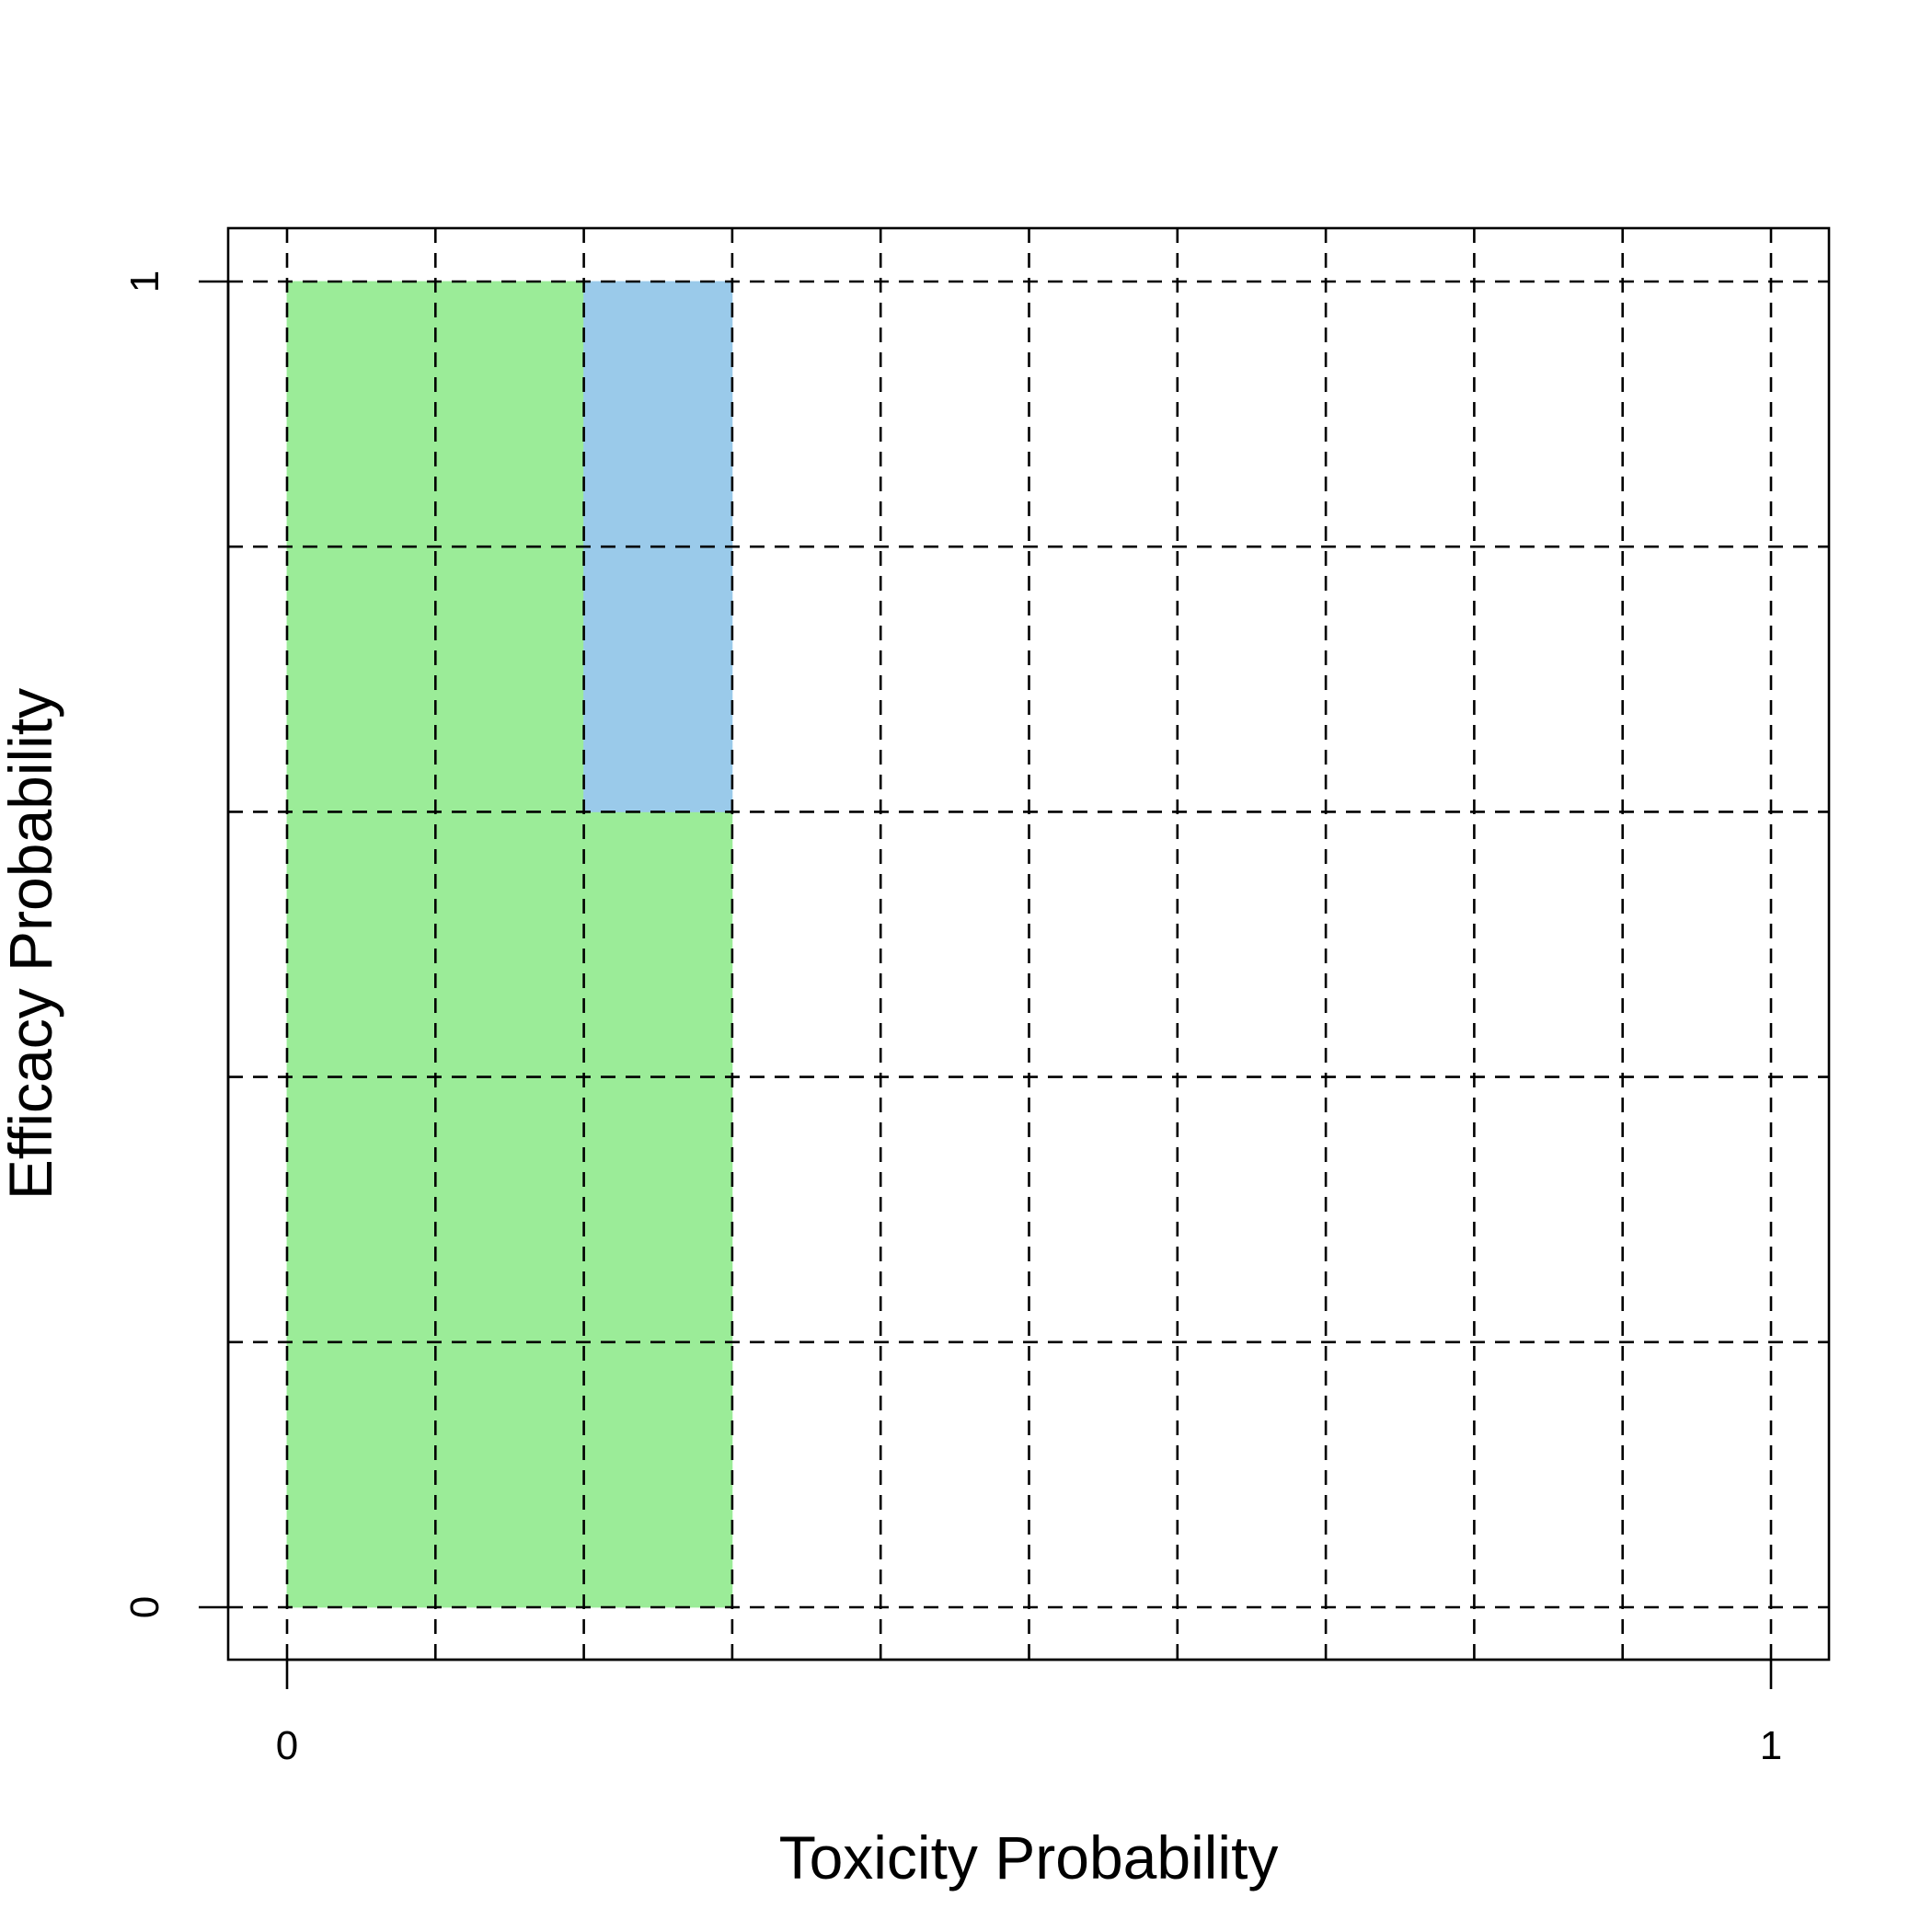 This screenshot has height=1932, width=1932. I want to click on x-tick-label-1: 1, so click(1771, 1745).